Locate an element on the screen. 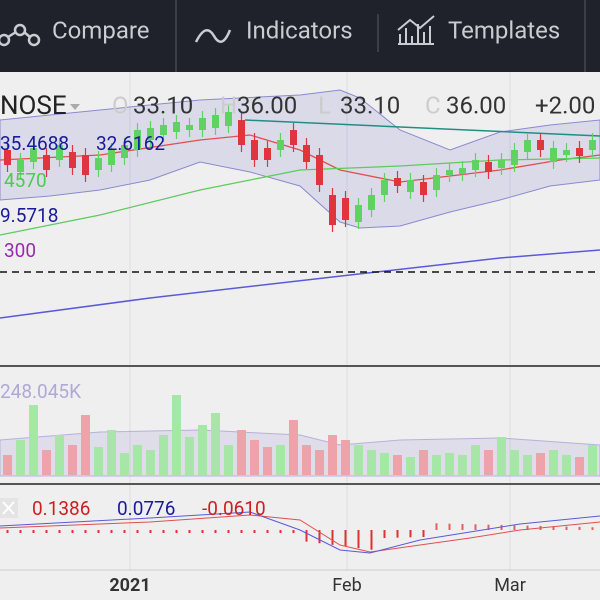 The height and width of the screenshot is (600, 600). compare-button: Compare is located at coordinates (75, 31).